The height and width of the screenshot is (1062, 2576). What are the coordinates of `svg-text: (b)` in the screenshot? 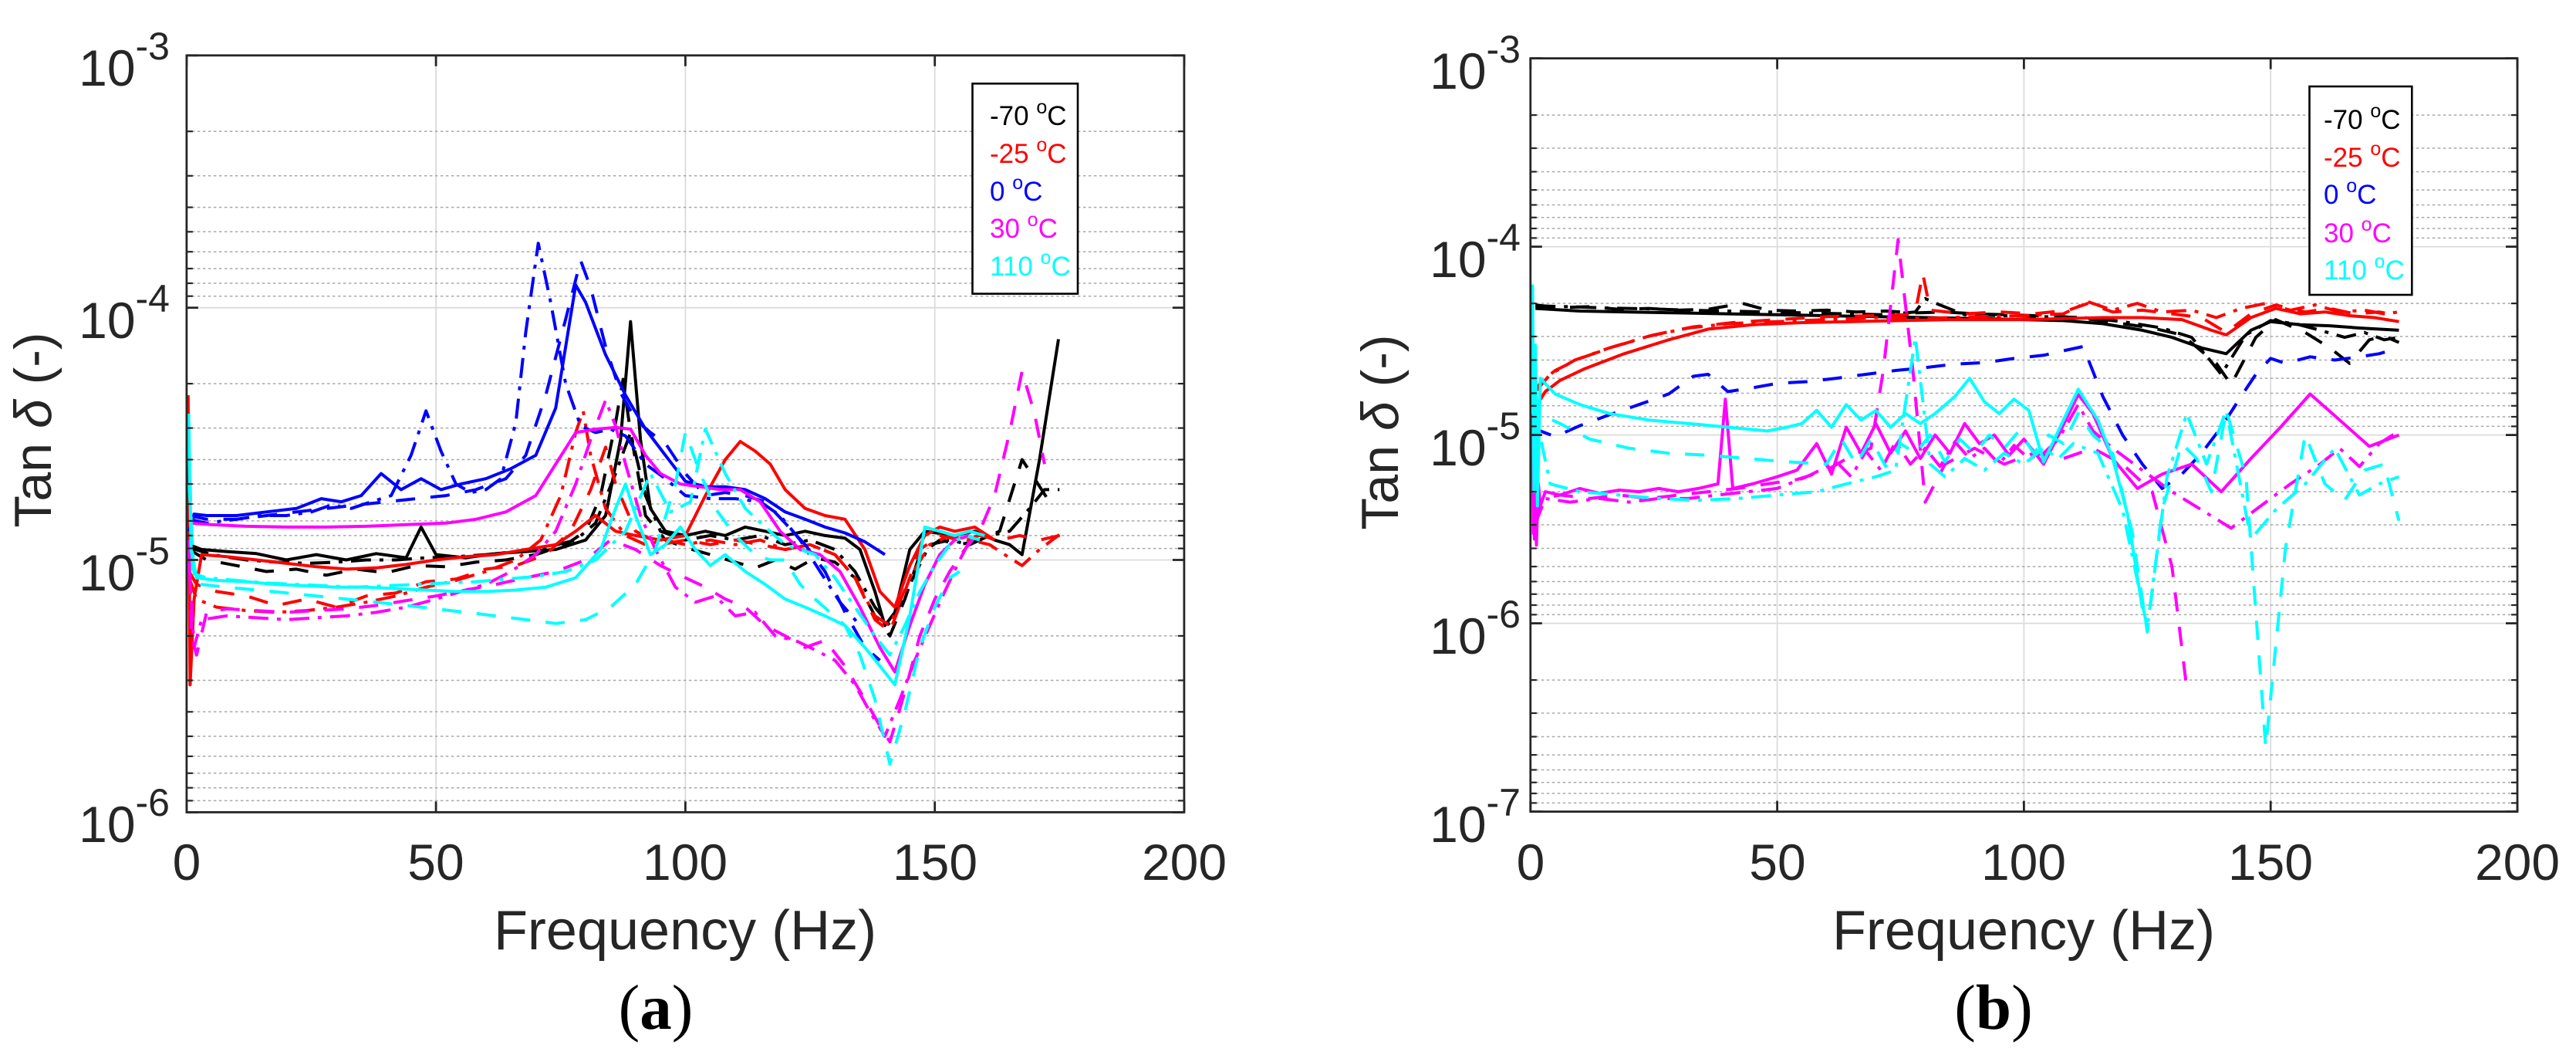 It's located at (1993, 1007).